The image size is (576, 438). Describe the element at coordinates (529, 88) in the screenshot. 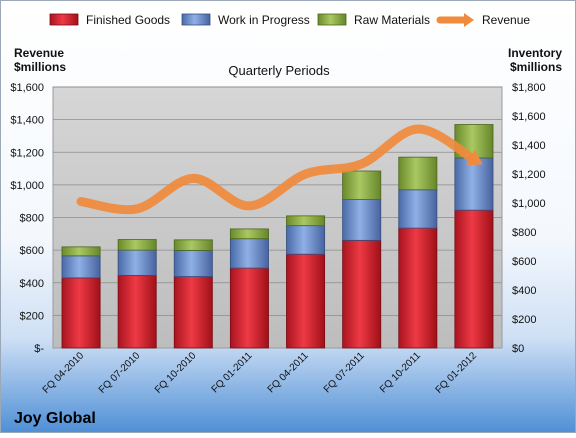

I see `right-tick-label: $1,800` at that location.